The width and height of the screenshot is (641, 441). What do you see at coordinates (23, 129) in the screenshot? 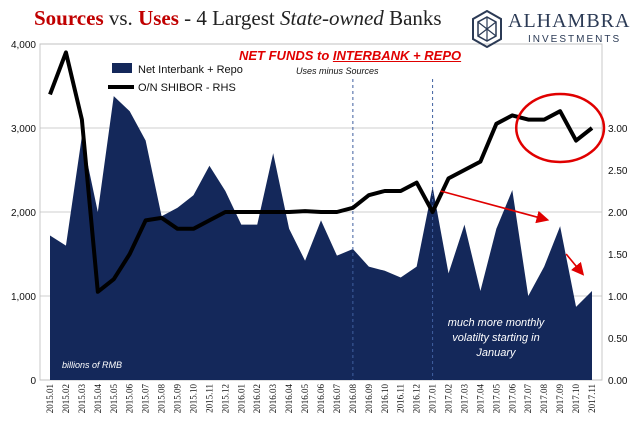
I see `y-left-tick-label: 3,000` at bounding box center [23, 129].